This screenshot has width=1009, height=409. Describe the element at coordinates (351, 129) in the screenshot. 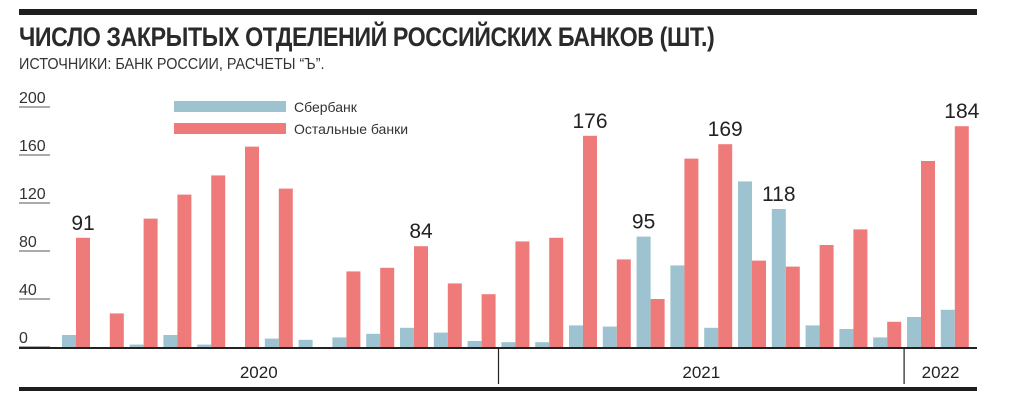

I see `legend-label: Остальные банки` at that location.